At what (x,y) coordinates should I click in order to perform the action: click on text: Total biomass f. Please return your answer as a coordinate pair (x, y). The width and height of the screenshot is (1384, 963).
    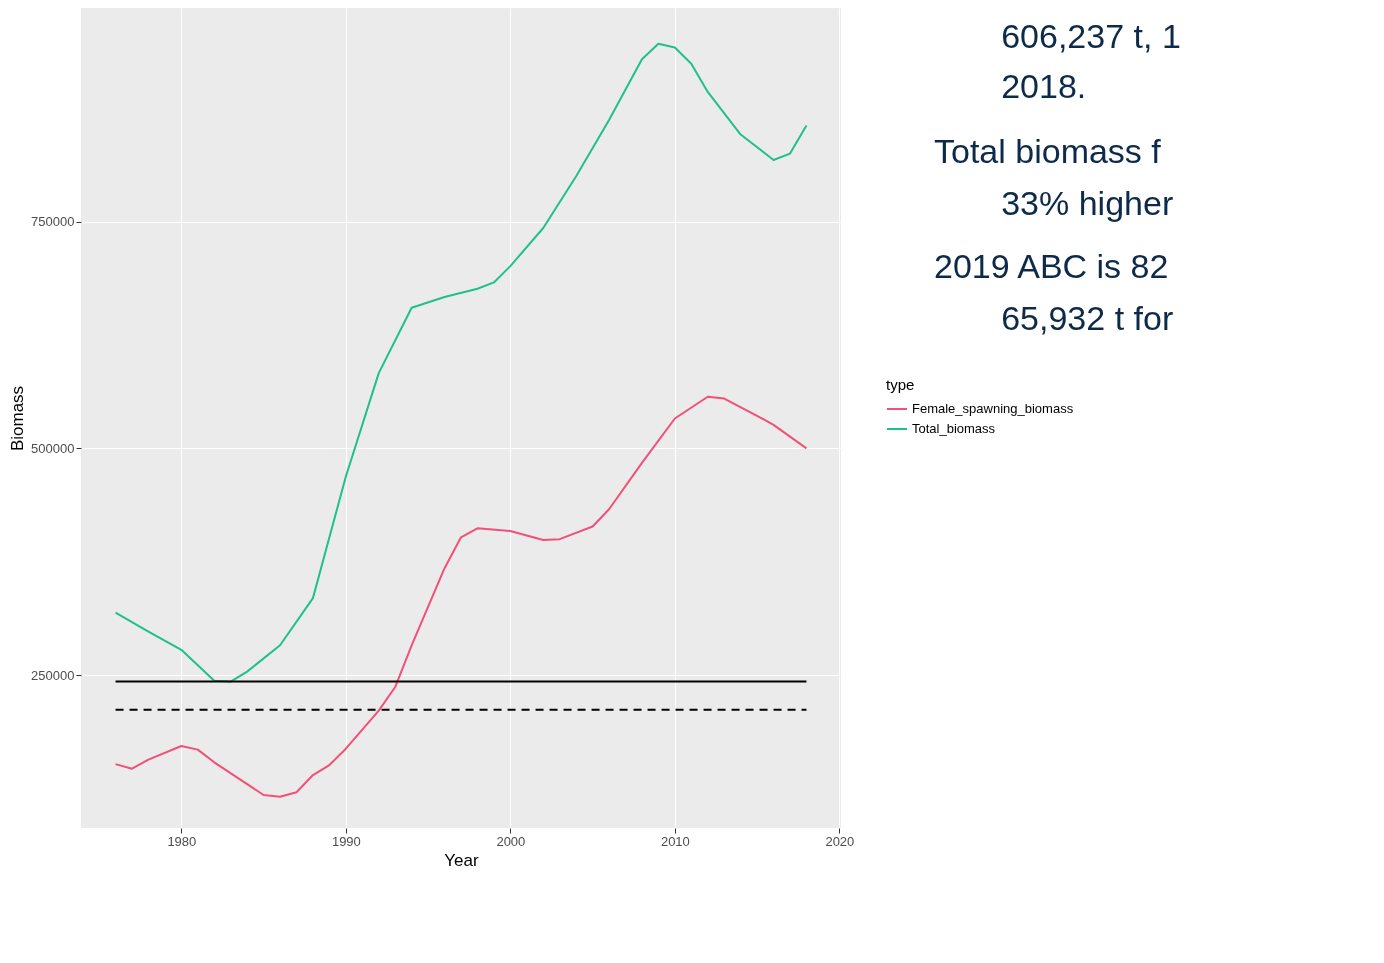
    Looking at the image, I should click on (1048, 151).